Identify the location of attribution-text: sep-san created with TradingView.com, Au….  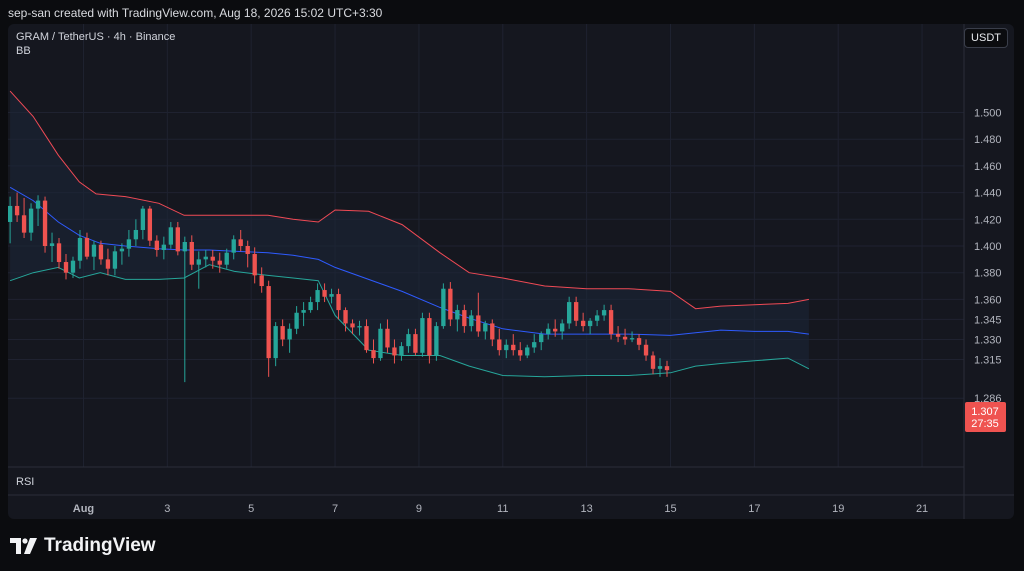
(195, 13).